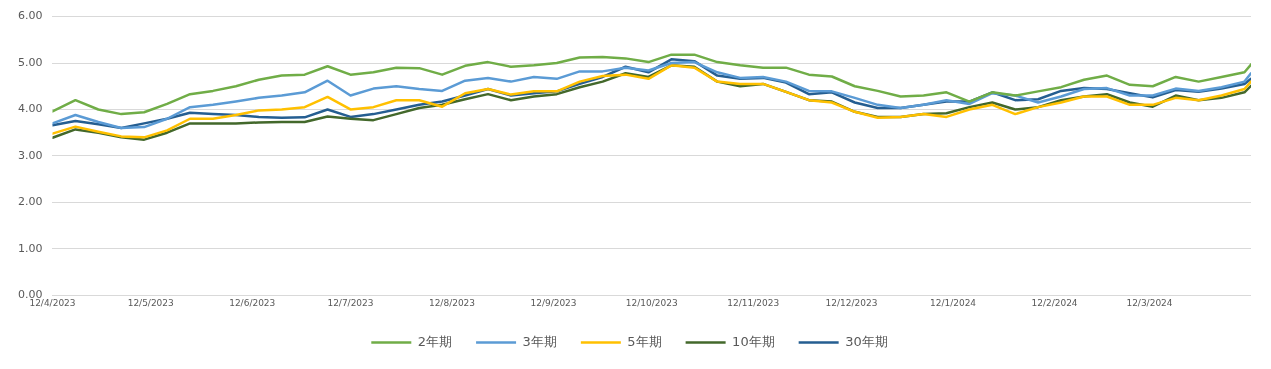 This screenshot has height=369, width=1271. I want to click on y-tick-label: 2.00, so click(30, 202).